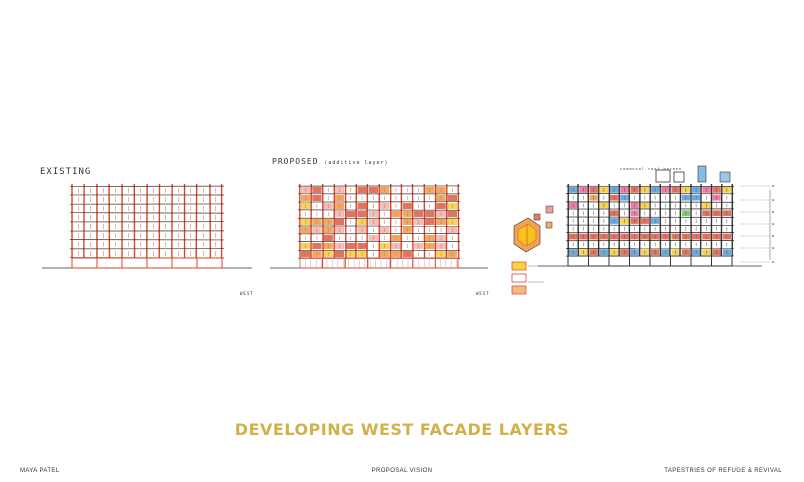  Describe the element at coordinates (651, 169) in the screenshot. I see `roof-note: communal roof garden` at that location.